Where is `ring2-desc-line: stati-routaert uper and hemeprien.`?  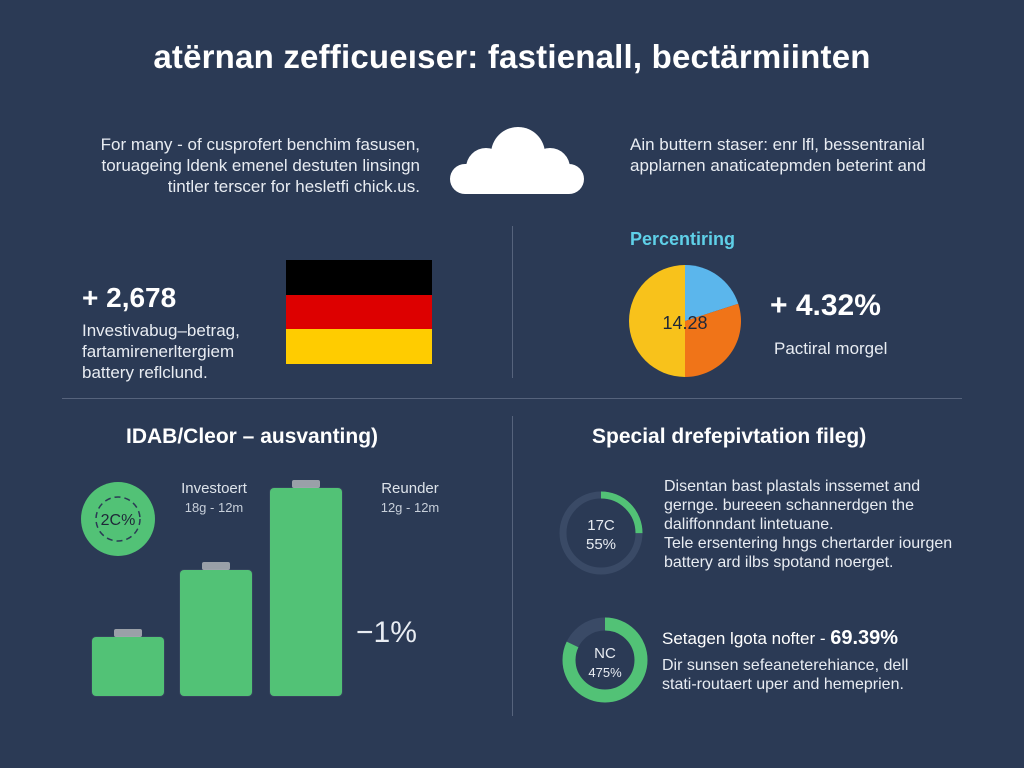
ring2-desc-line: stati-routaert uper and hemeprien. is located at coordinates (783, 684).